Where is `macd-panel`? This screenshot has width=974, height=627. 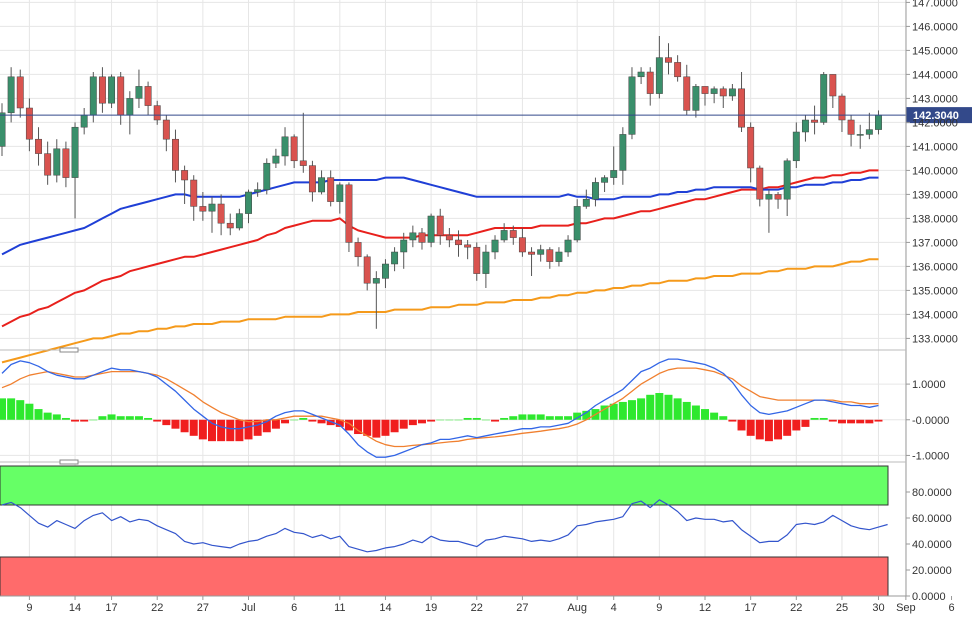
macd-panel is located at coordinates (441, 408).